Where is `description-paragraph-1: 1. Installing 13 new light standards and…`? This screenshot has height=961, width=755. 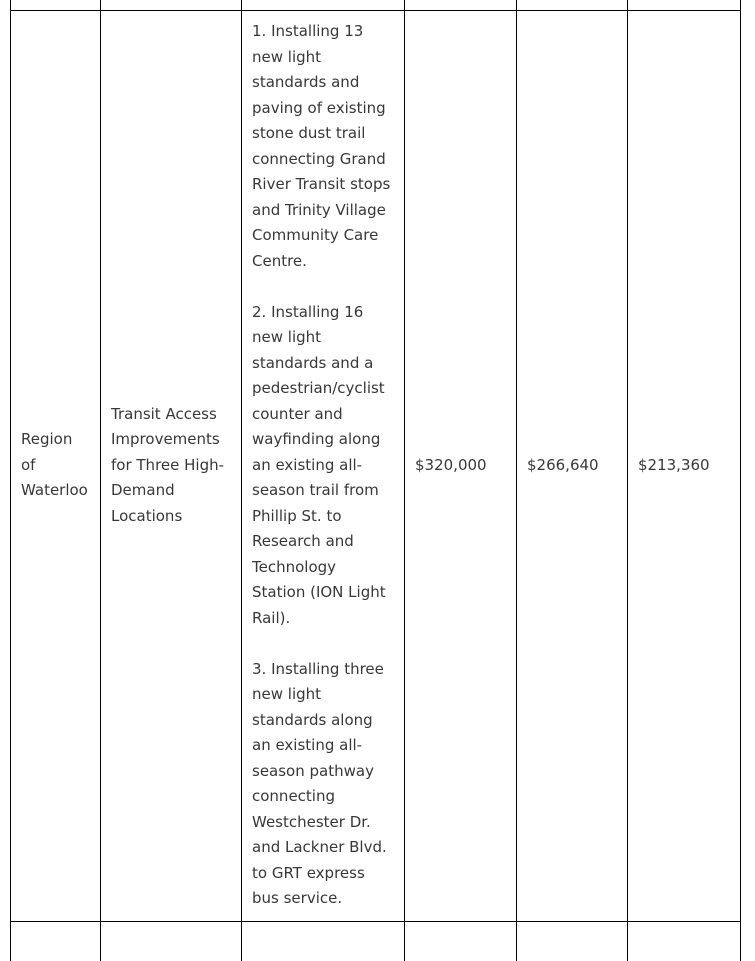
description-paragraph-1: 1. Installing 13 new light standards and… is located at coordinates (321, 146).